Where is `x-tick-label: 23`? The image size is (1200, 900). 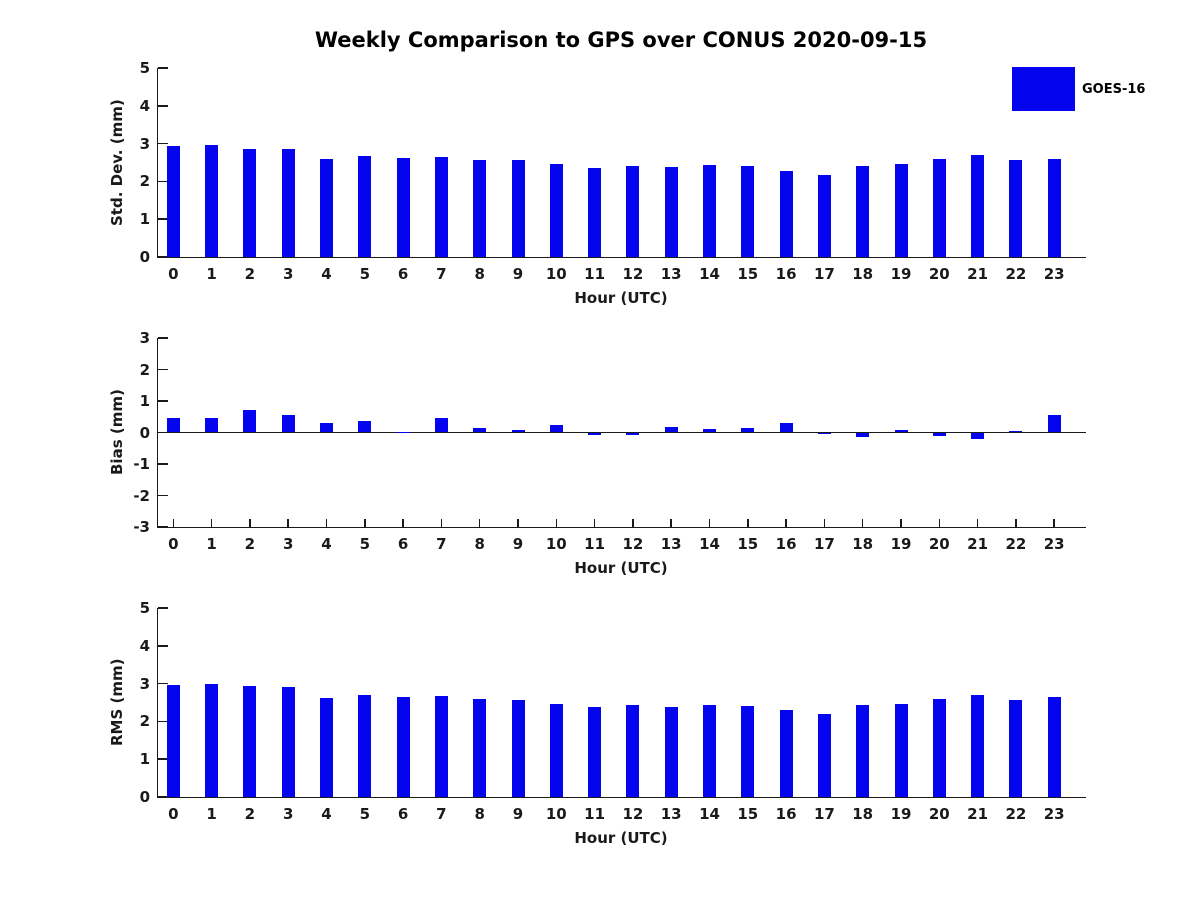
x-tick-label: 23 is located at coordinates (1054, 544).